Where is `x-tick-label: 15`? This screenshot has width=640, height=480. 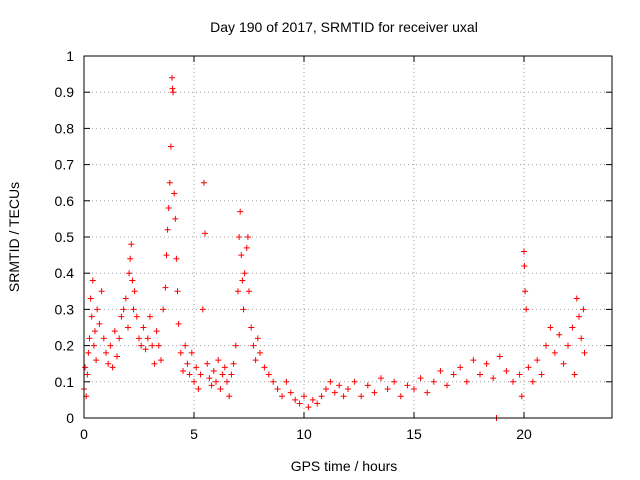
x-tick-label: 15 is located at coordinates (414, 434).